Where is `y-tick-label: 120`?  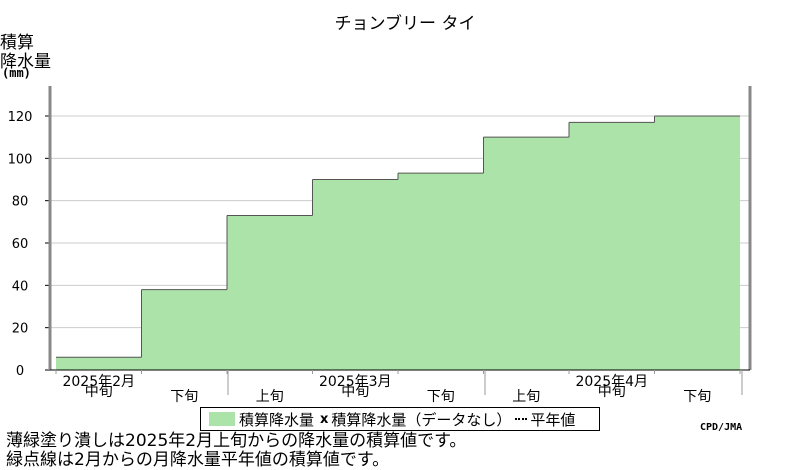 y-tick-label: 120 is located at coordinates (20, 117).